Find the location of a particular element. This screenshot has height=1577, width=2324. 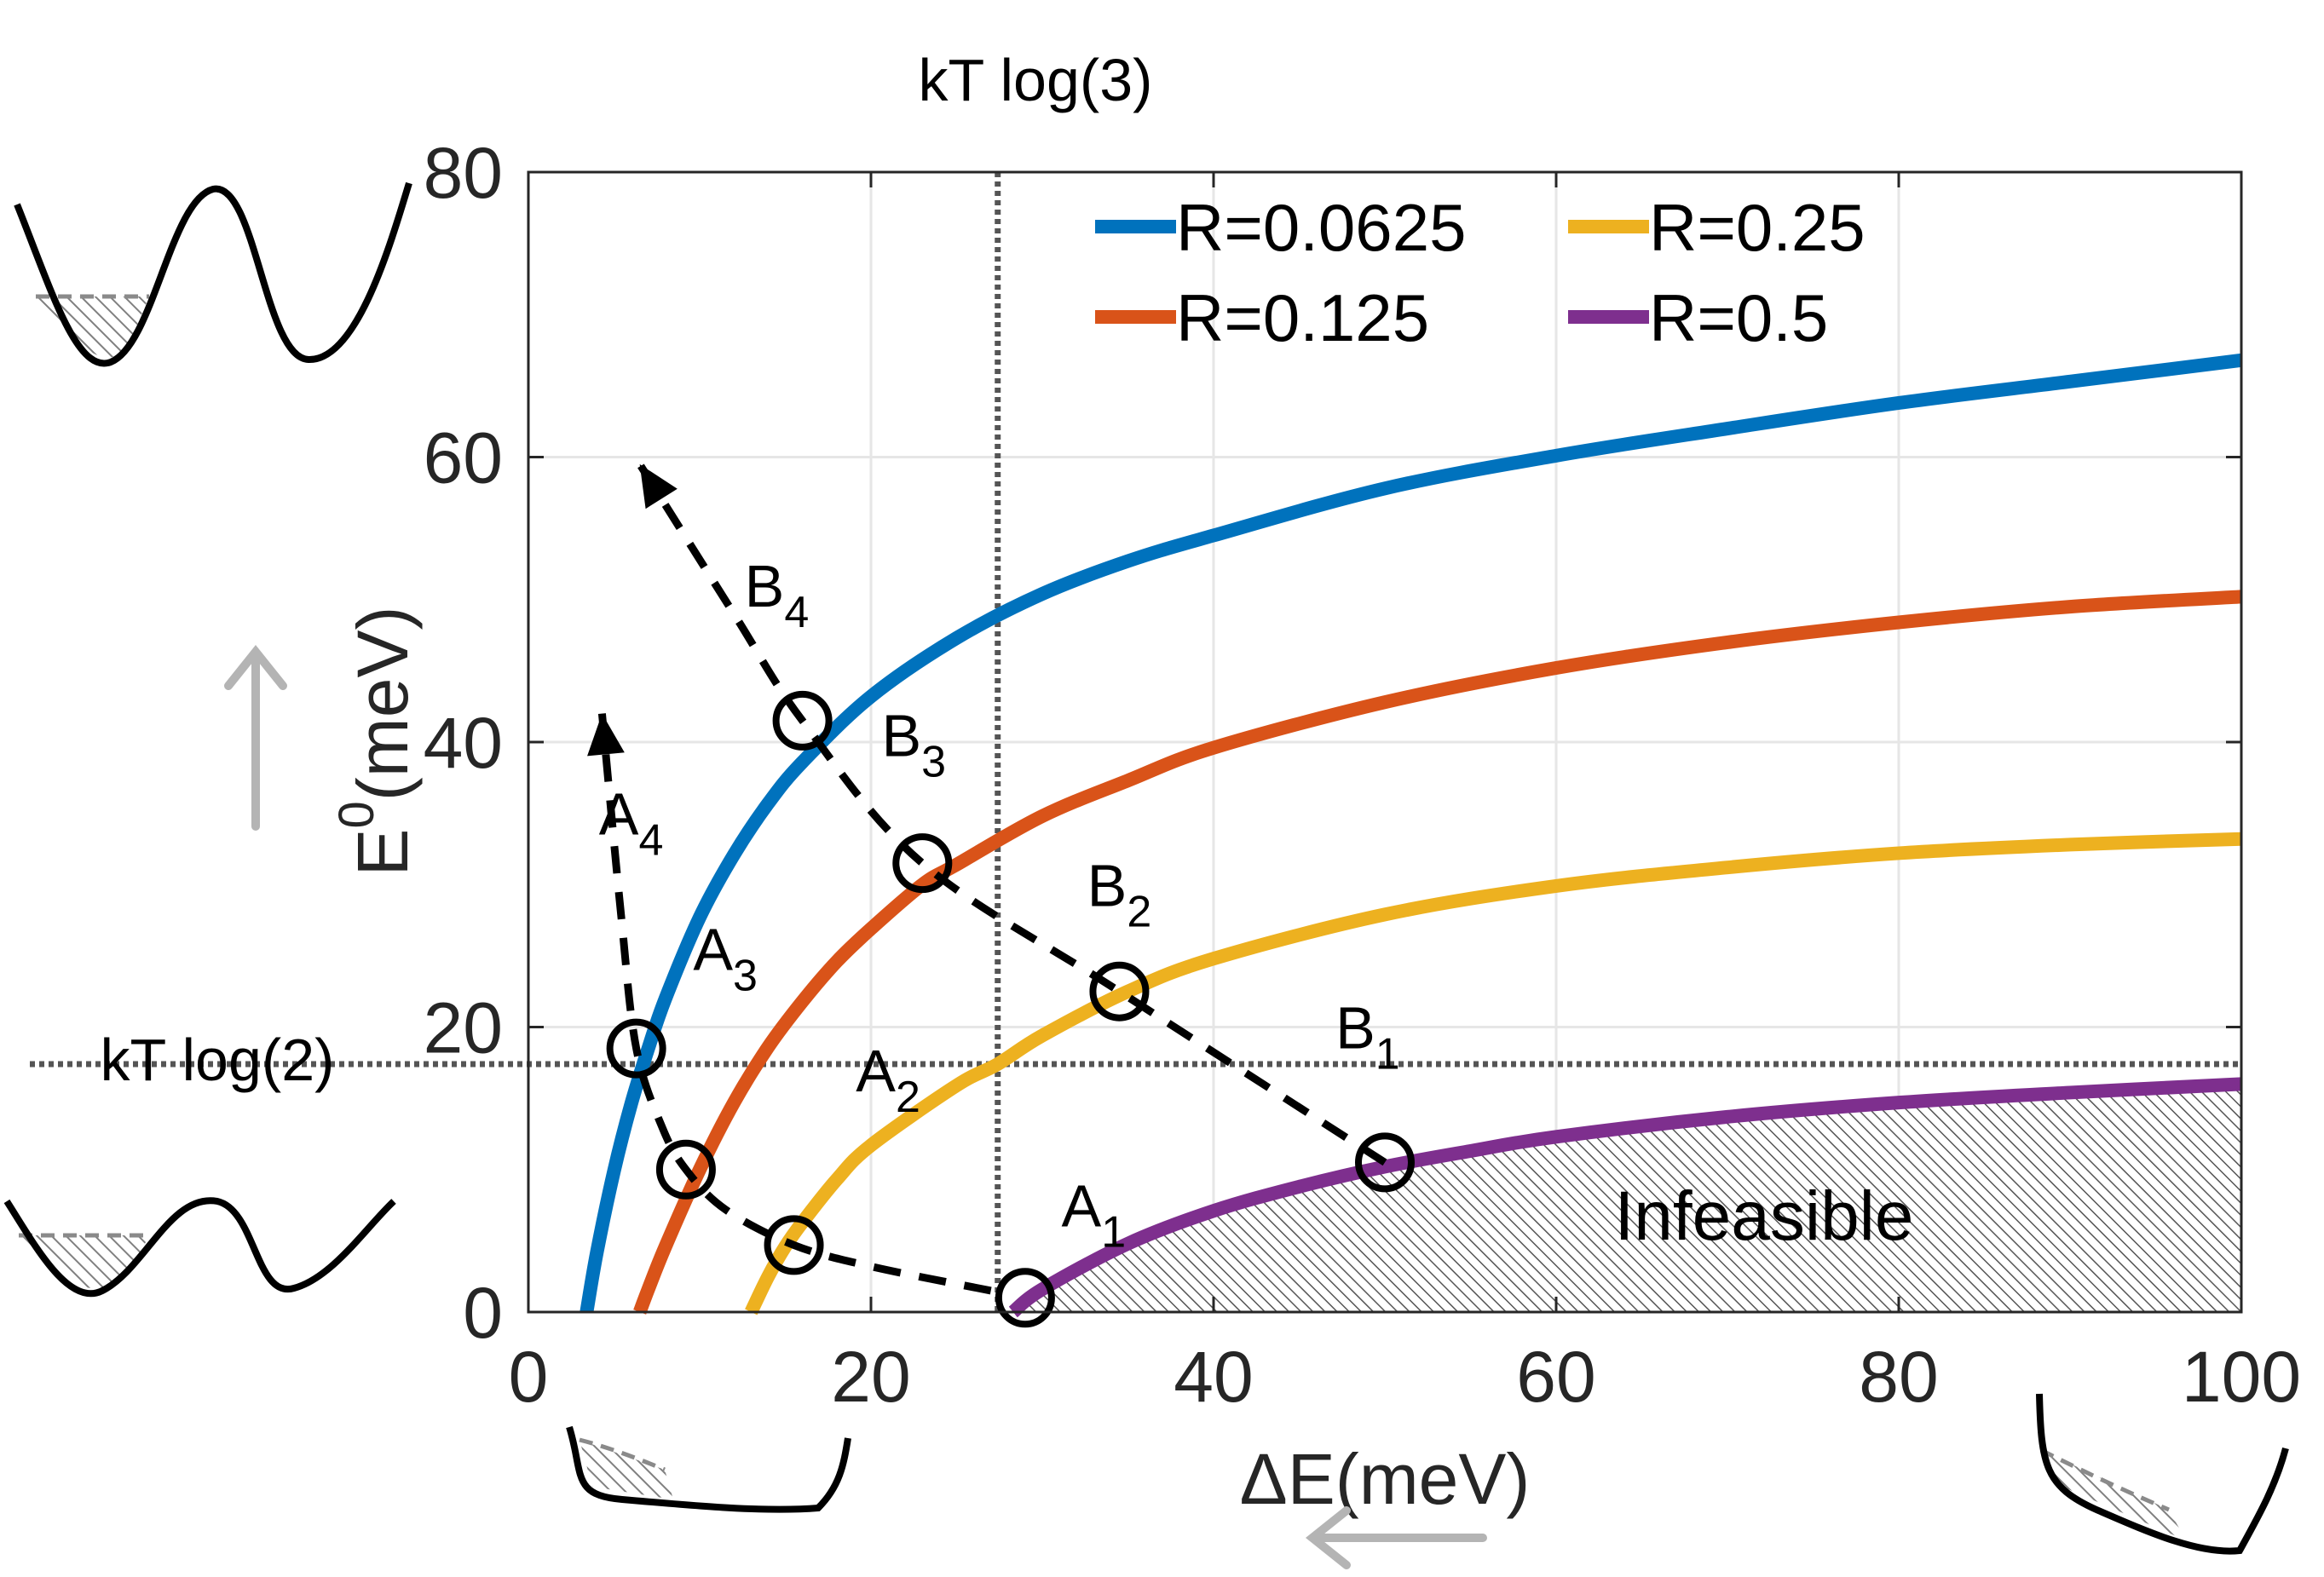

kt-log3-label: kT log(3) is located at coordinates (1036, 80).